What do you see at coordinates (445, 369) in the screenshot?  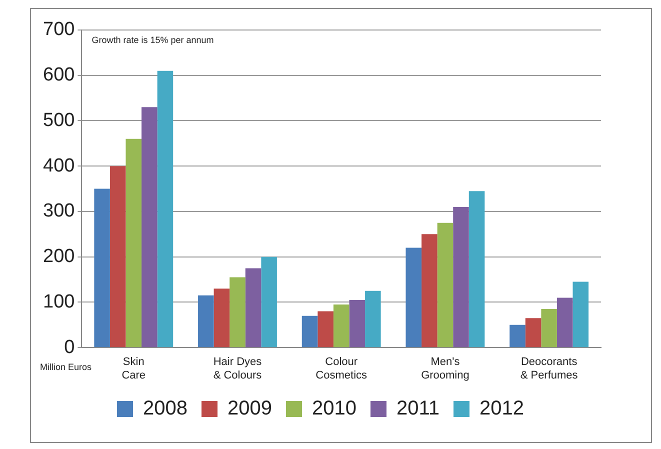 I see `x-tick-label: Men's Grooming` at bounding box center [445, 369].